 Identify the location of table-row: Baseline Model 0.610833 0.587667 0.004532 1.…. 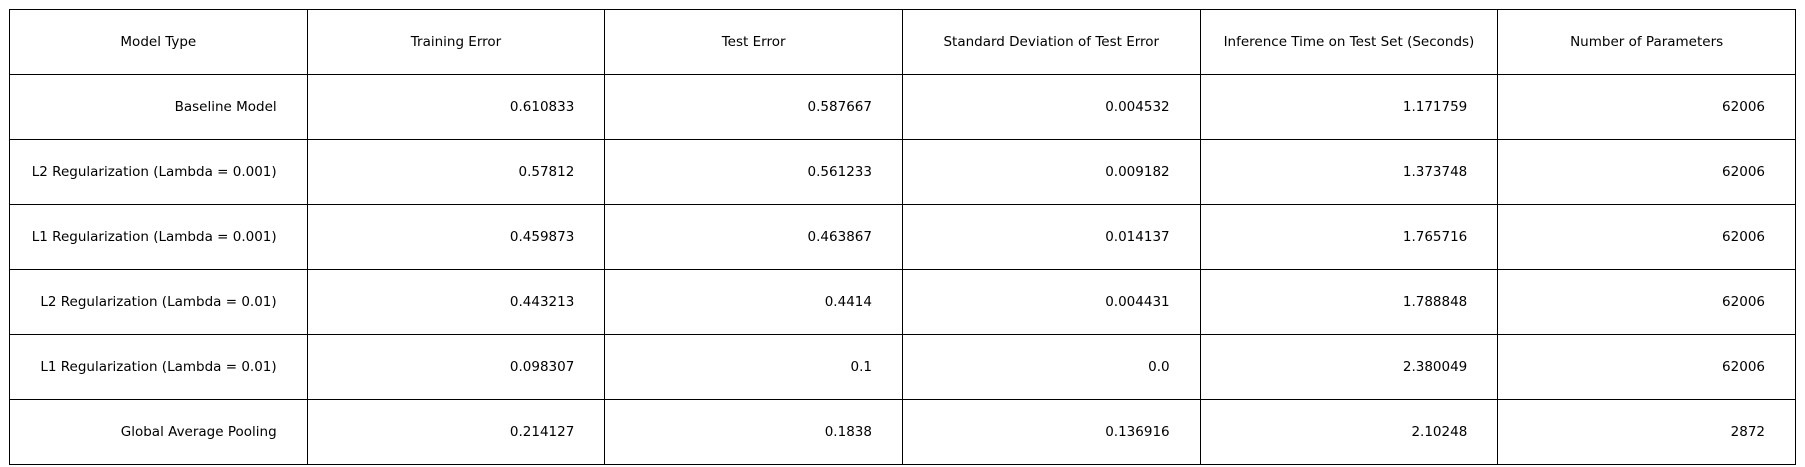
(902, 107).